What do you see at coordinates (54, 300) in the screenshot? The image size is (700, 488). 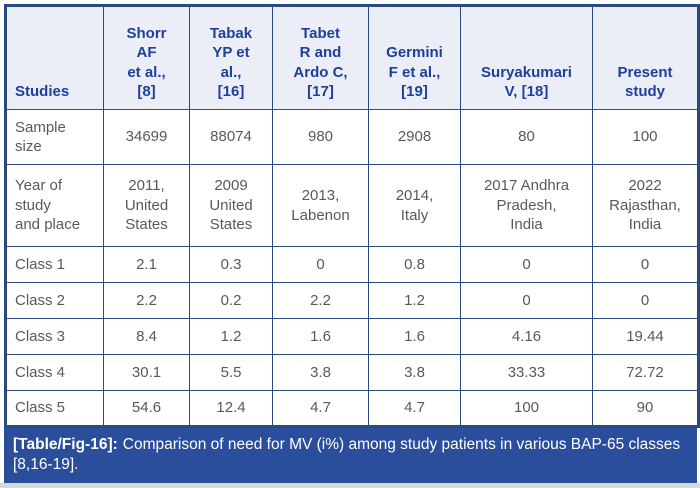 I see `row-label: Class 2` at bounding box center [54, 300].